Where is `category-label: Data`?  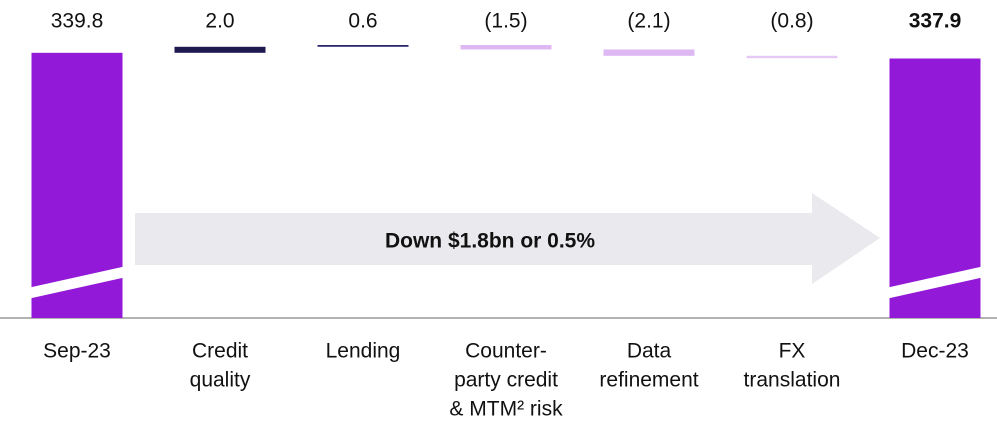 category-label: Data is located at coordinates (649, 351).